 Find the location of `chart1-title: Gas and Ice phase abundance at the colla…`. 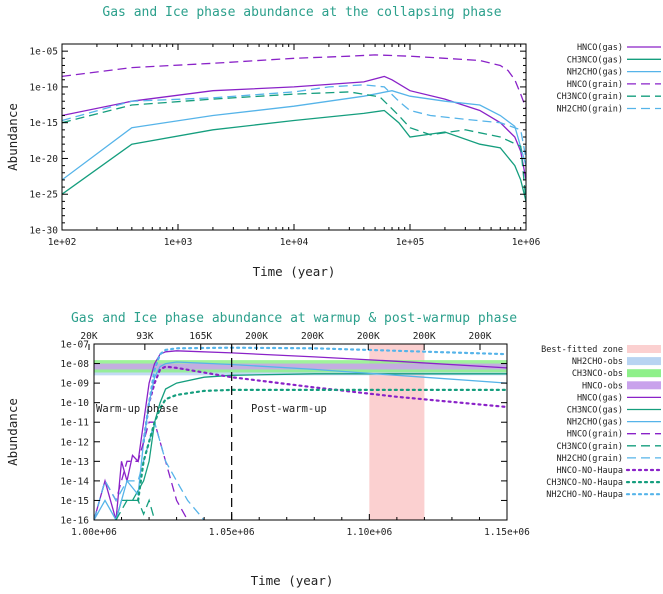

chart1-title: Gas and Ice phase abundance at the colla… is located at coordinates (301, 12).